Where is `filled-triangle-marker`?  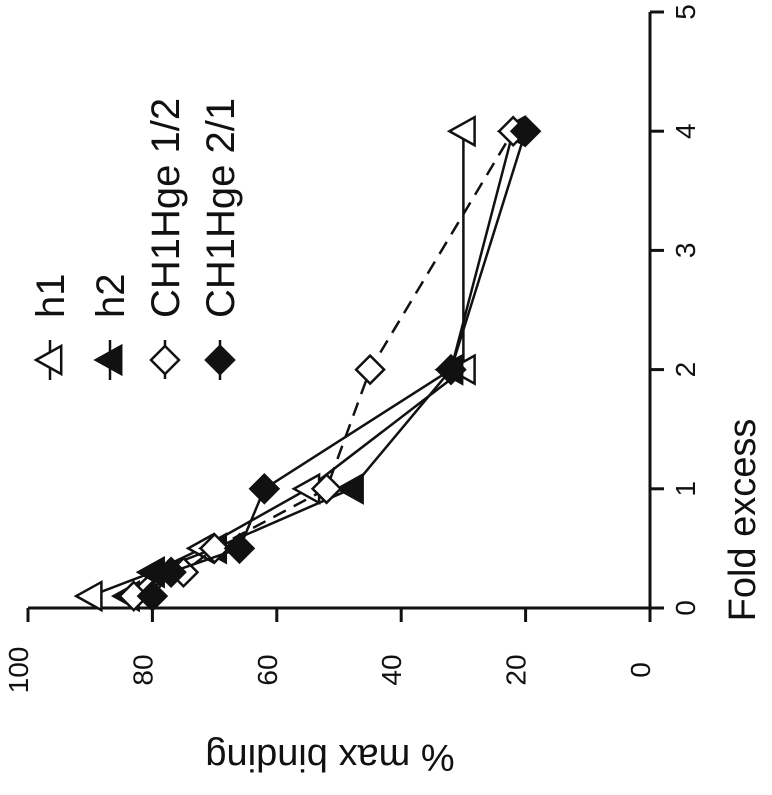 filled-triangle-marker is located at coordinates (108, 360).